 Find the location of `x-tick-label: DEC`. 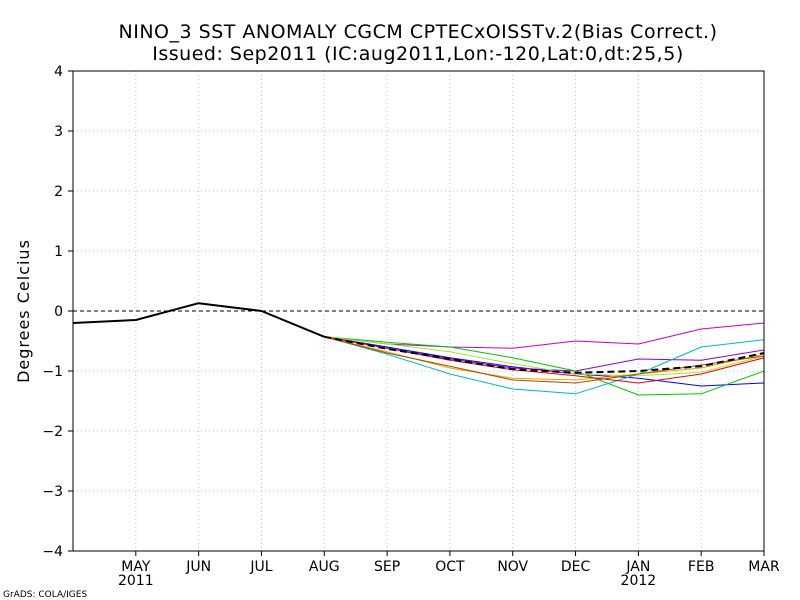

x-tick-label: DEC is located at coordinates (576, 567).